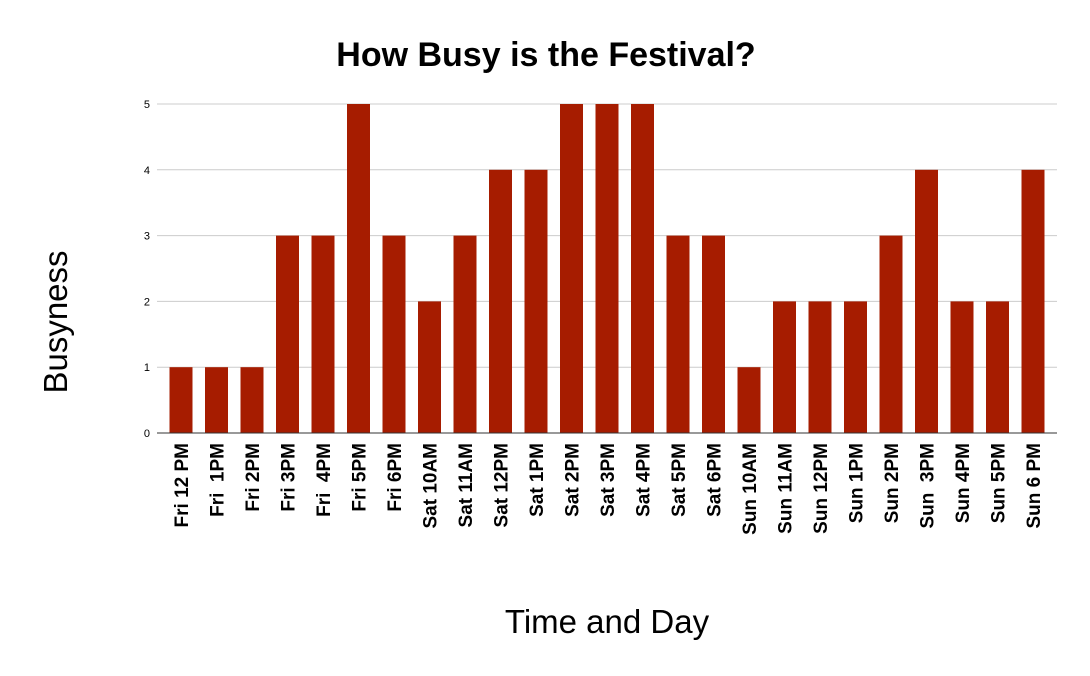  Describe the element at coordinates (147, 269) in the screenshot. I see `y-axis-ticks: 0 1 2 3 4 5` at that location.